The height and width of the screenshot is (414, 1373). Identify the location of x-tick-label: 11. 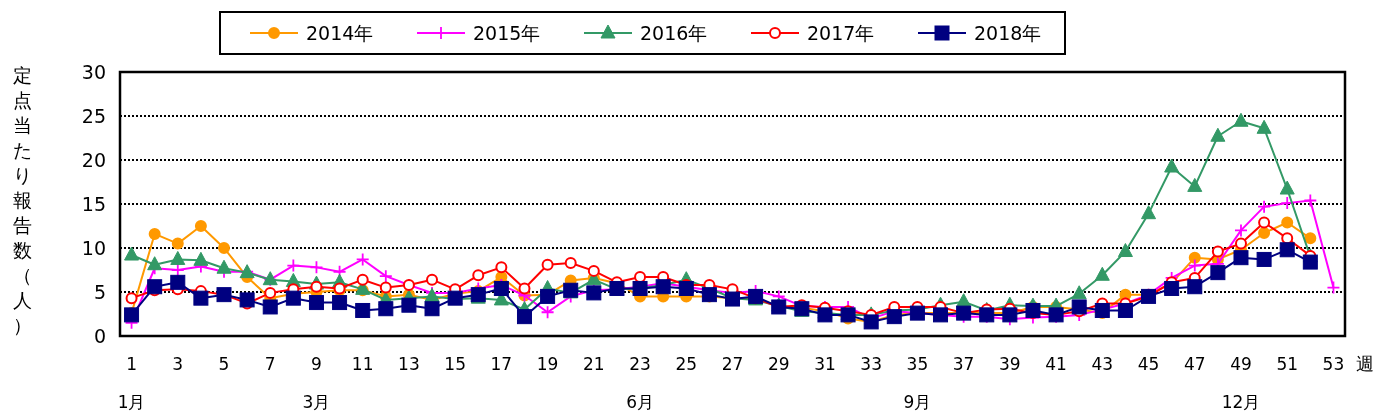
(362, 364).